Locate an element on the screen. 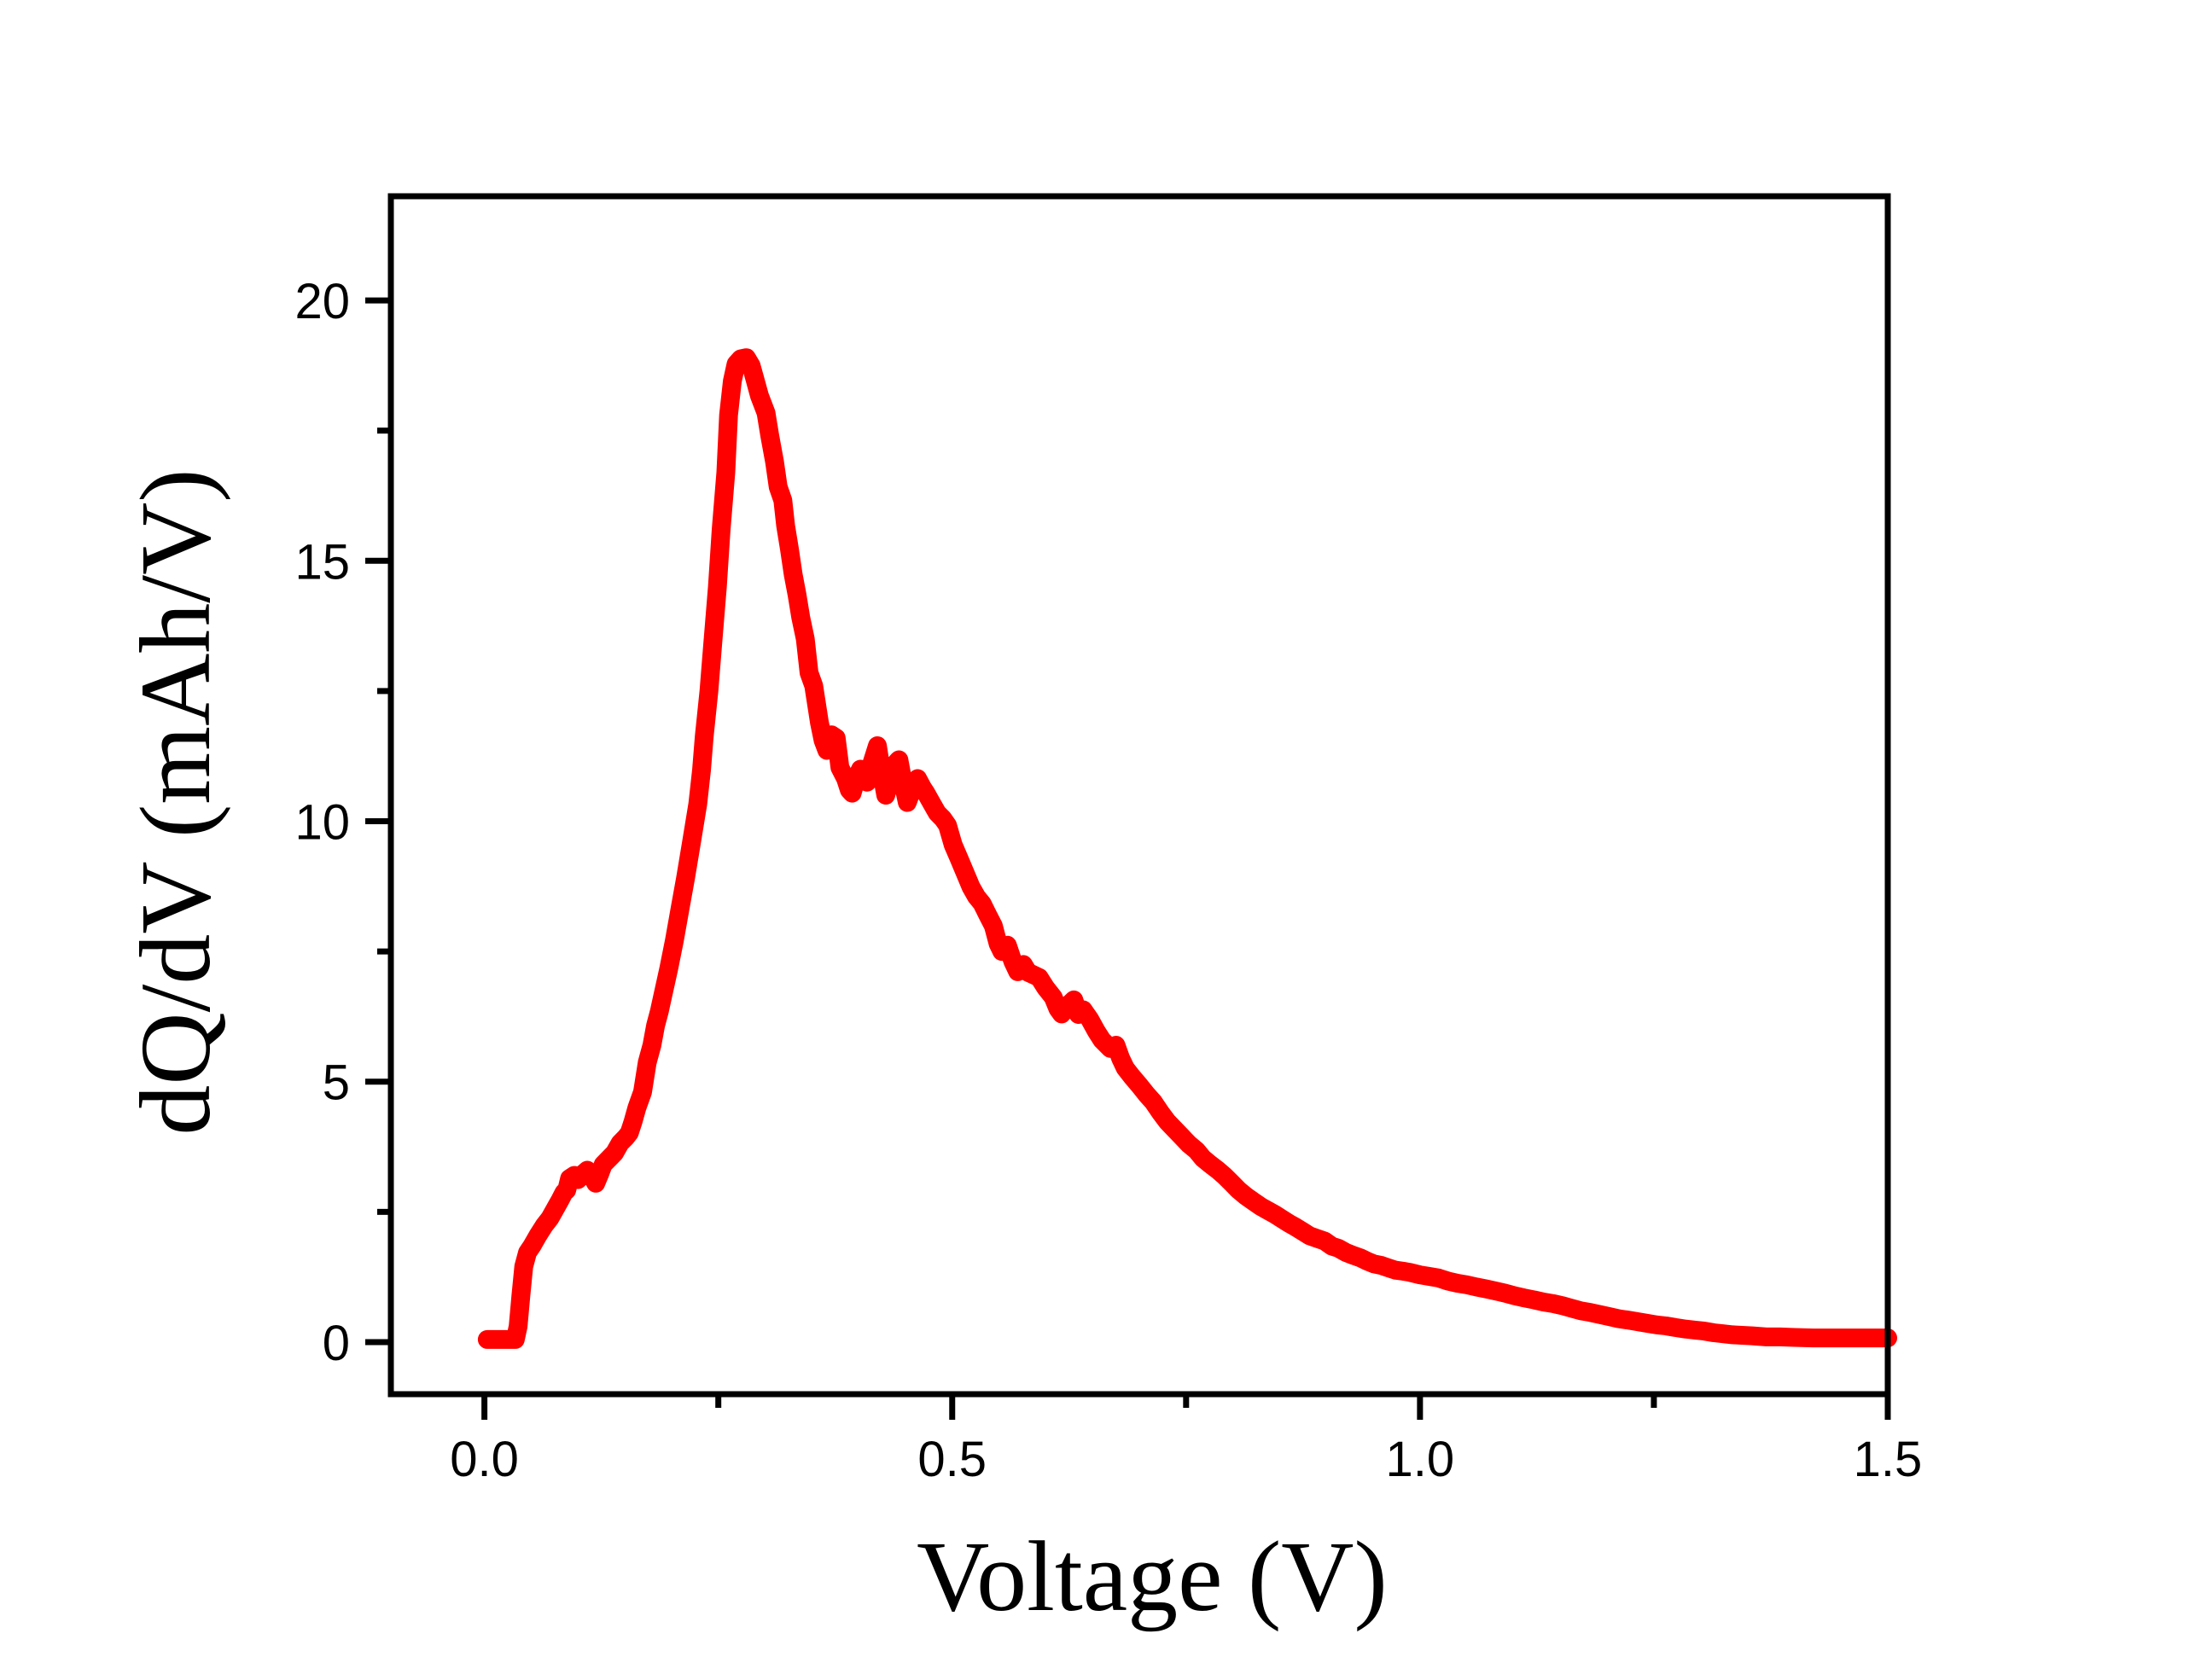 The width and height of the screenshot is (2195, 1680). y-tick-label: 0 is located at coordinates (336, 1344).